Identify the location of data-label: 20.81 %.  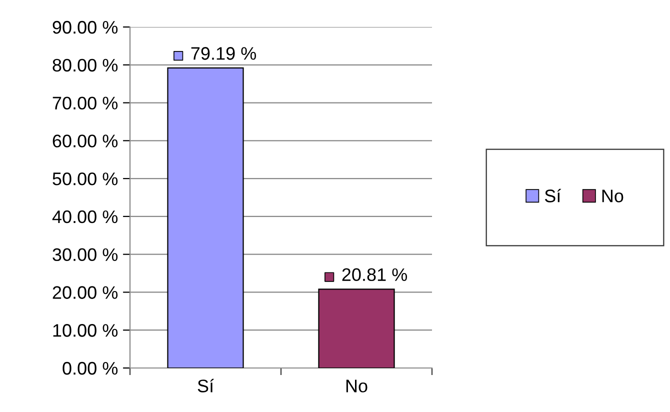
(375, 275).